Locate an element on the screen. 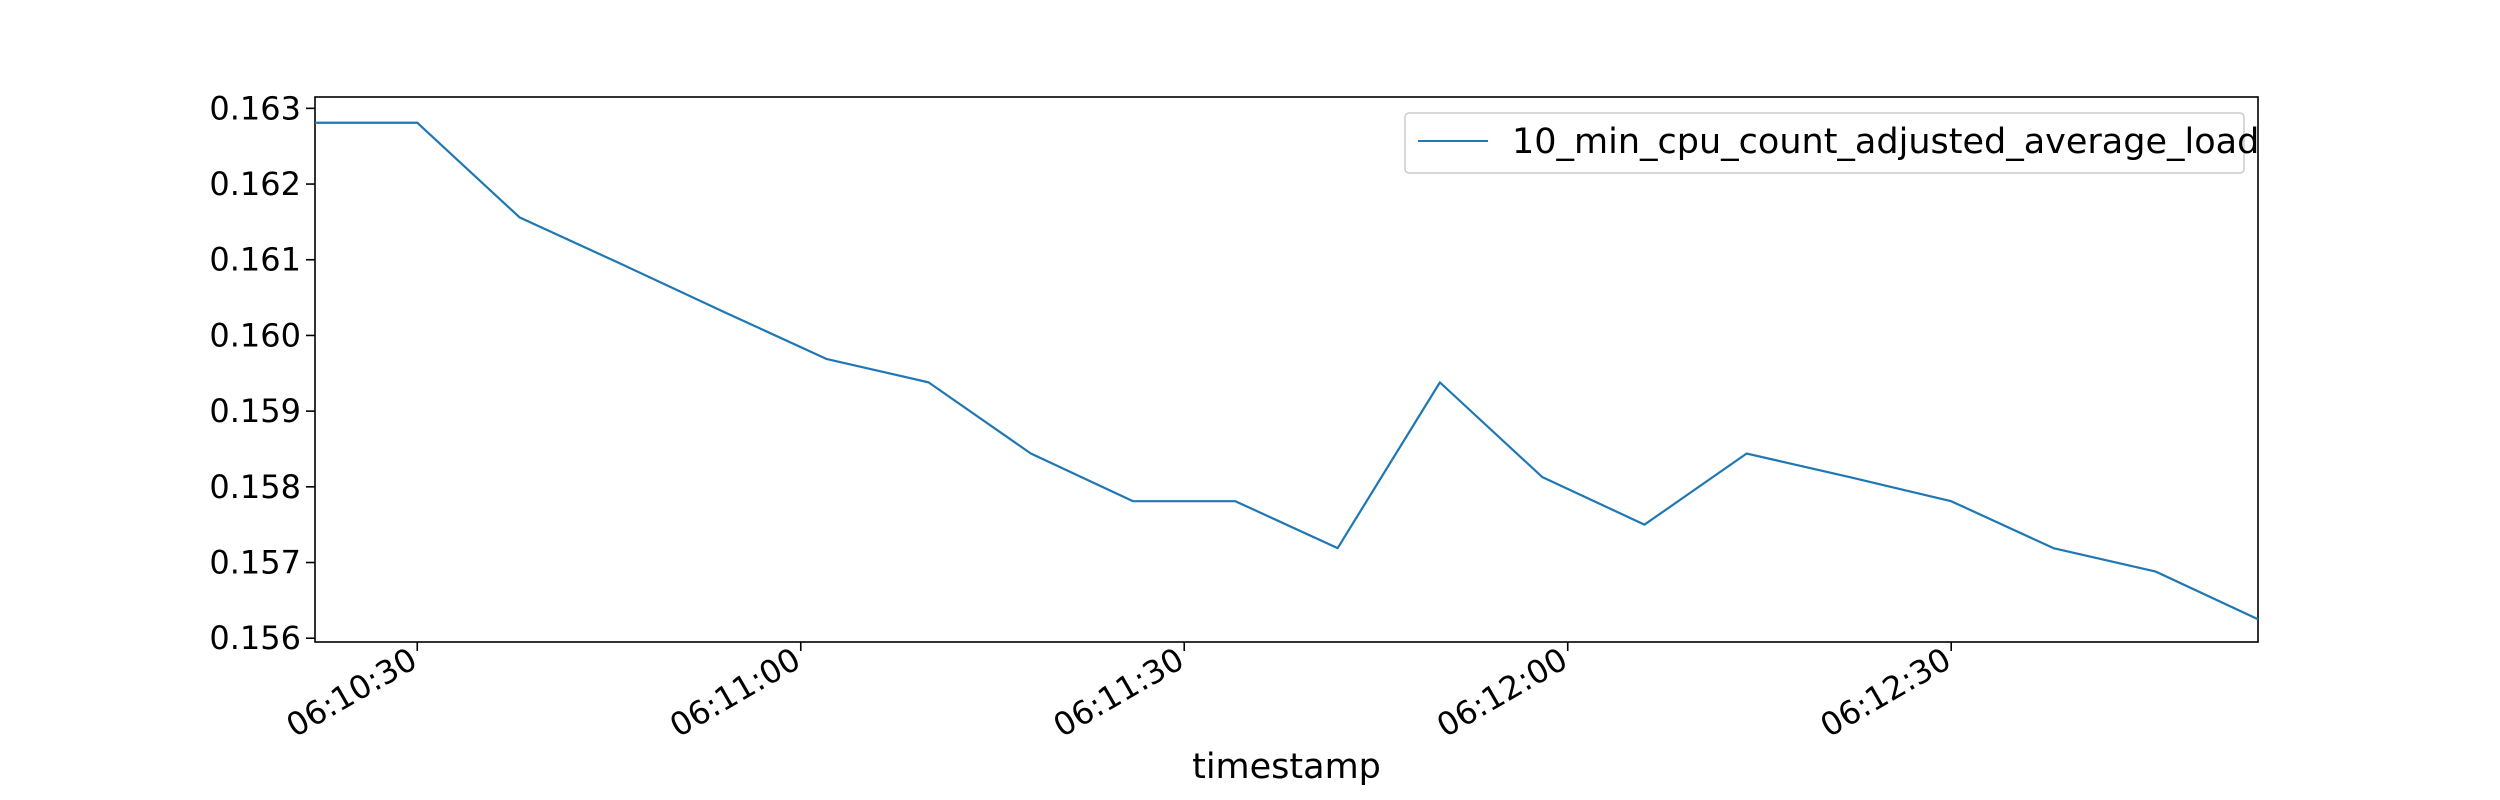 This screenshot has height=800, width=2500. y-tick-label: 0.158 is located at coordinates (255, 487).